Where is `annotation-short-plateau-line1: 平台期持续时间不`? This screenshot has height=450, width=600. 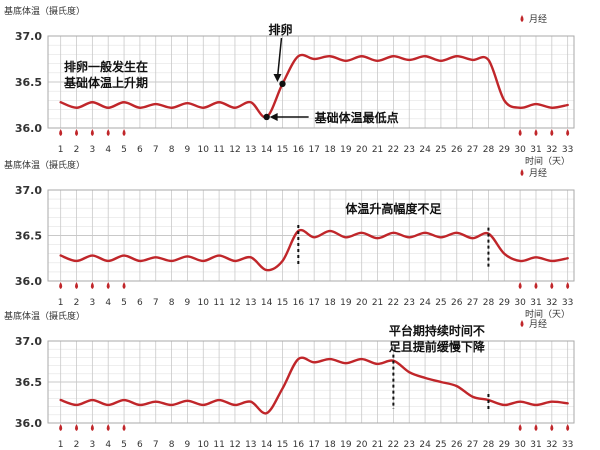 annotation-short-plateau-line1: 平台期持续时间不 is located at coordinates (437, 330).